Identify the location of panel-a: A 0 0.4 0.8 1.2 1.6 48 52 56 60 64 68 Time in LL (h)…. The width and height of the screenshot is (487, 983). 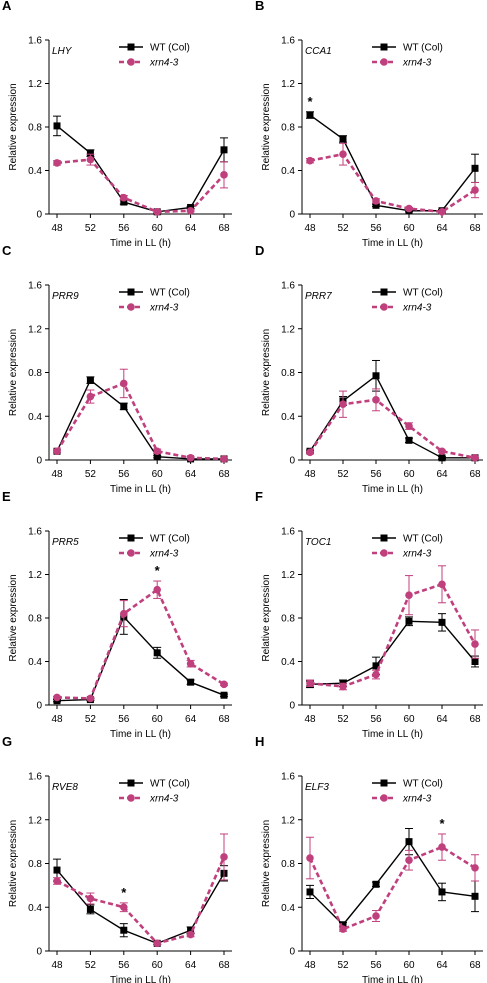
(117, 124).